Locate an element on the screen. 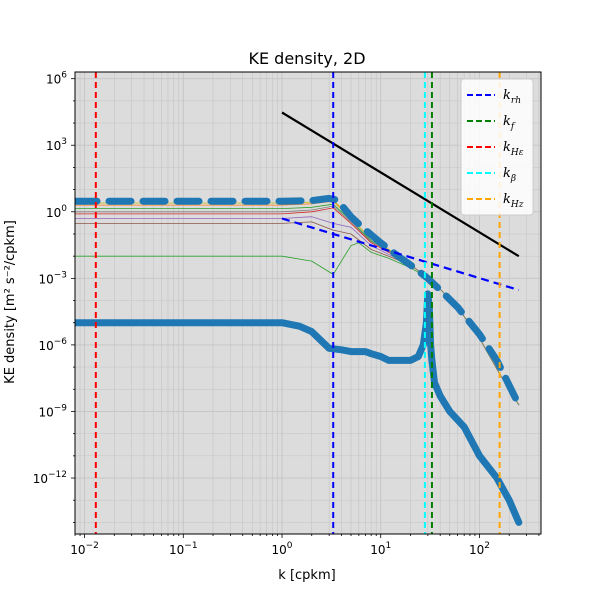  y-tick-label: 10⁻¹² is located at coordinates (50, 478).